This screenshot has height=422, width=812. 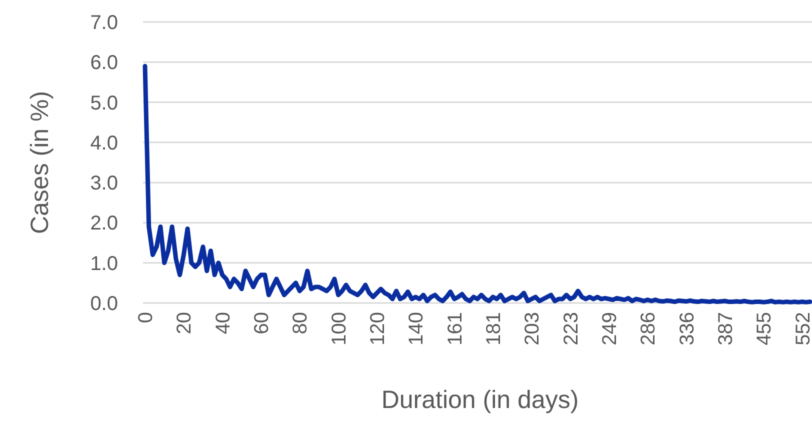 I want to click on x-axis-title: Duration (in days), so click(x=480, y=400).